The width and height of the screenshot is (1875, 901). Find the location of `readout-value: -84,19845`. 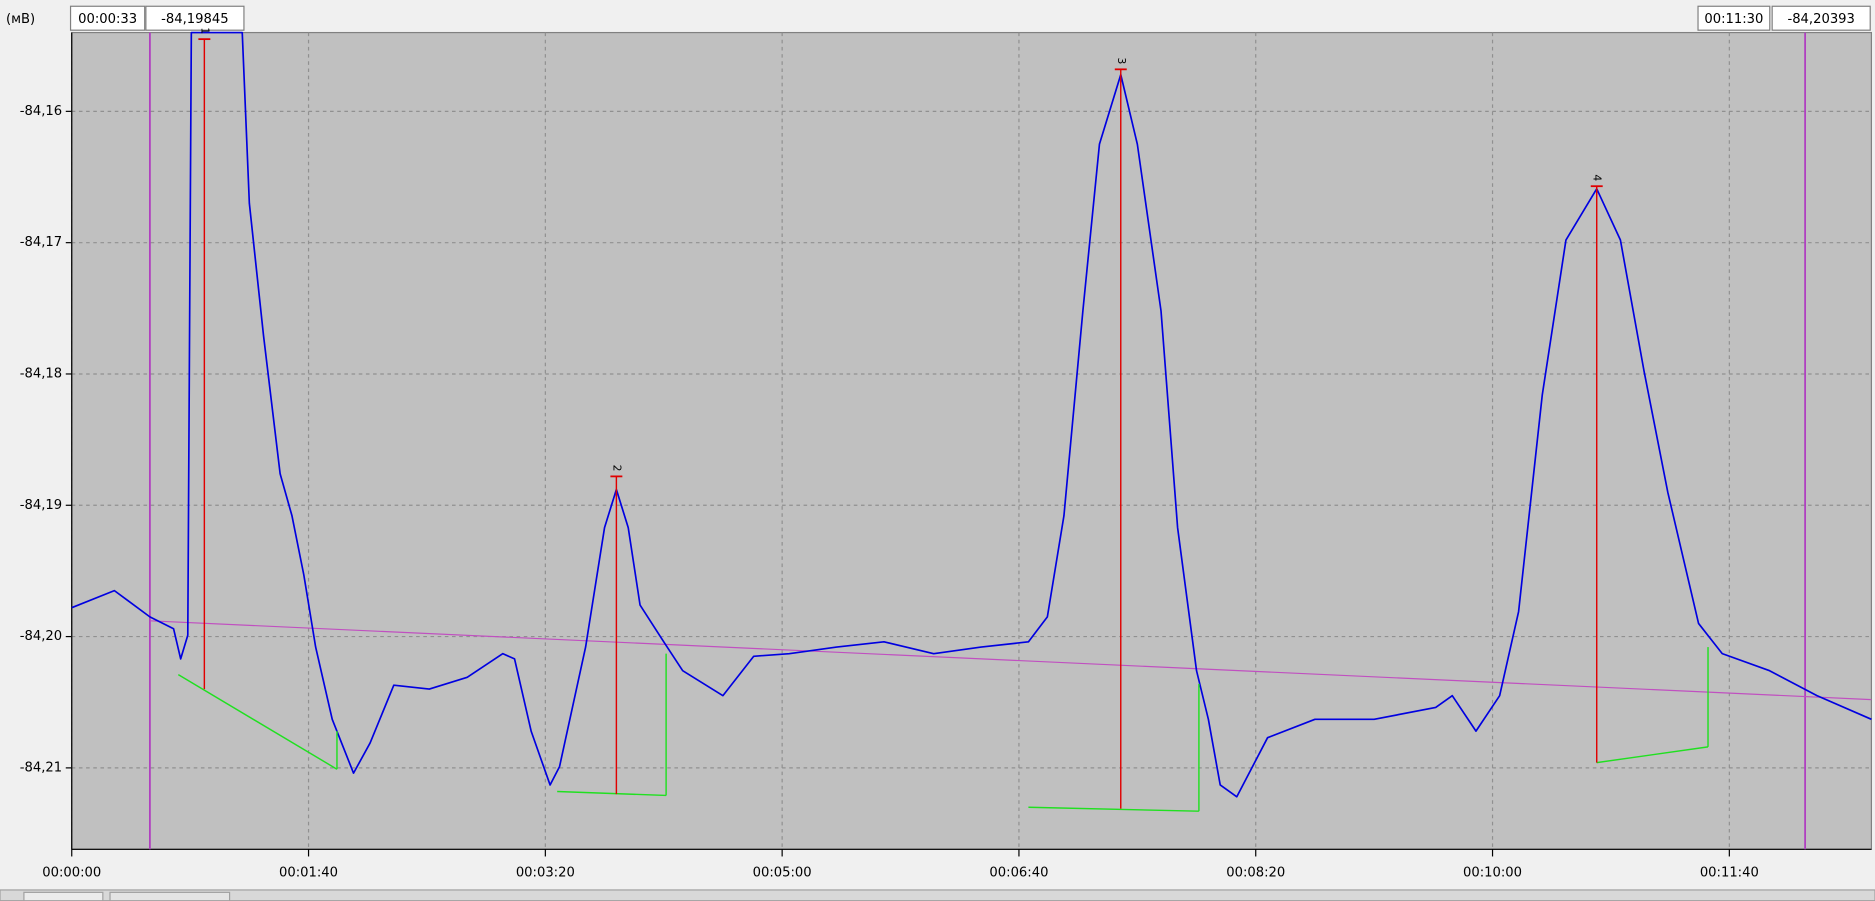

readout-value: -84,19845 is located at coordinates (194, 19).